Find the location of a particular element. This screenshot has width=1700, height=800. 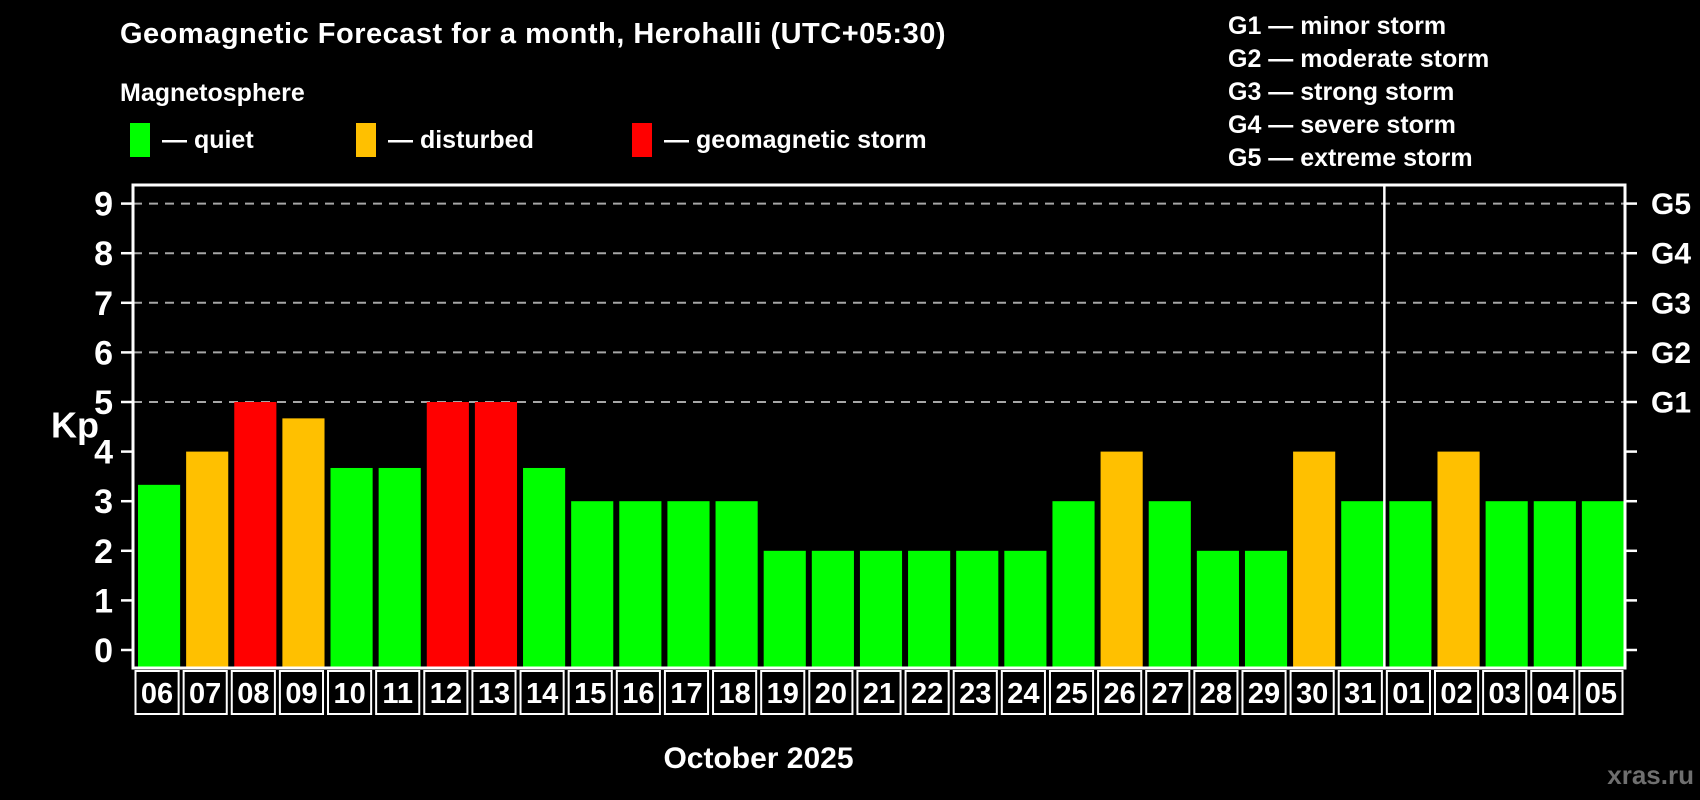

chart-subtitle: Magnetosphere is located at coordinates (212, 93).